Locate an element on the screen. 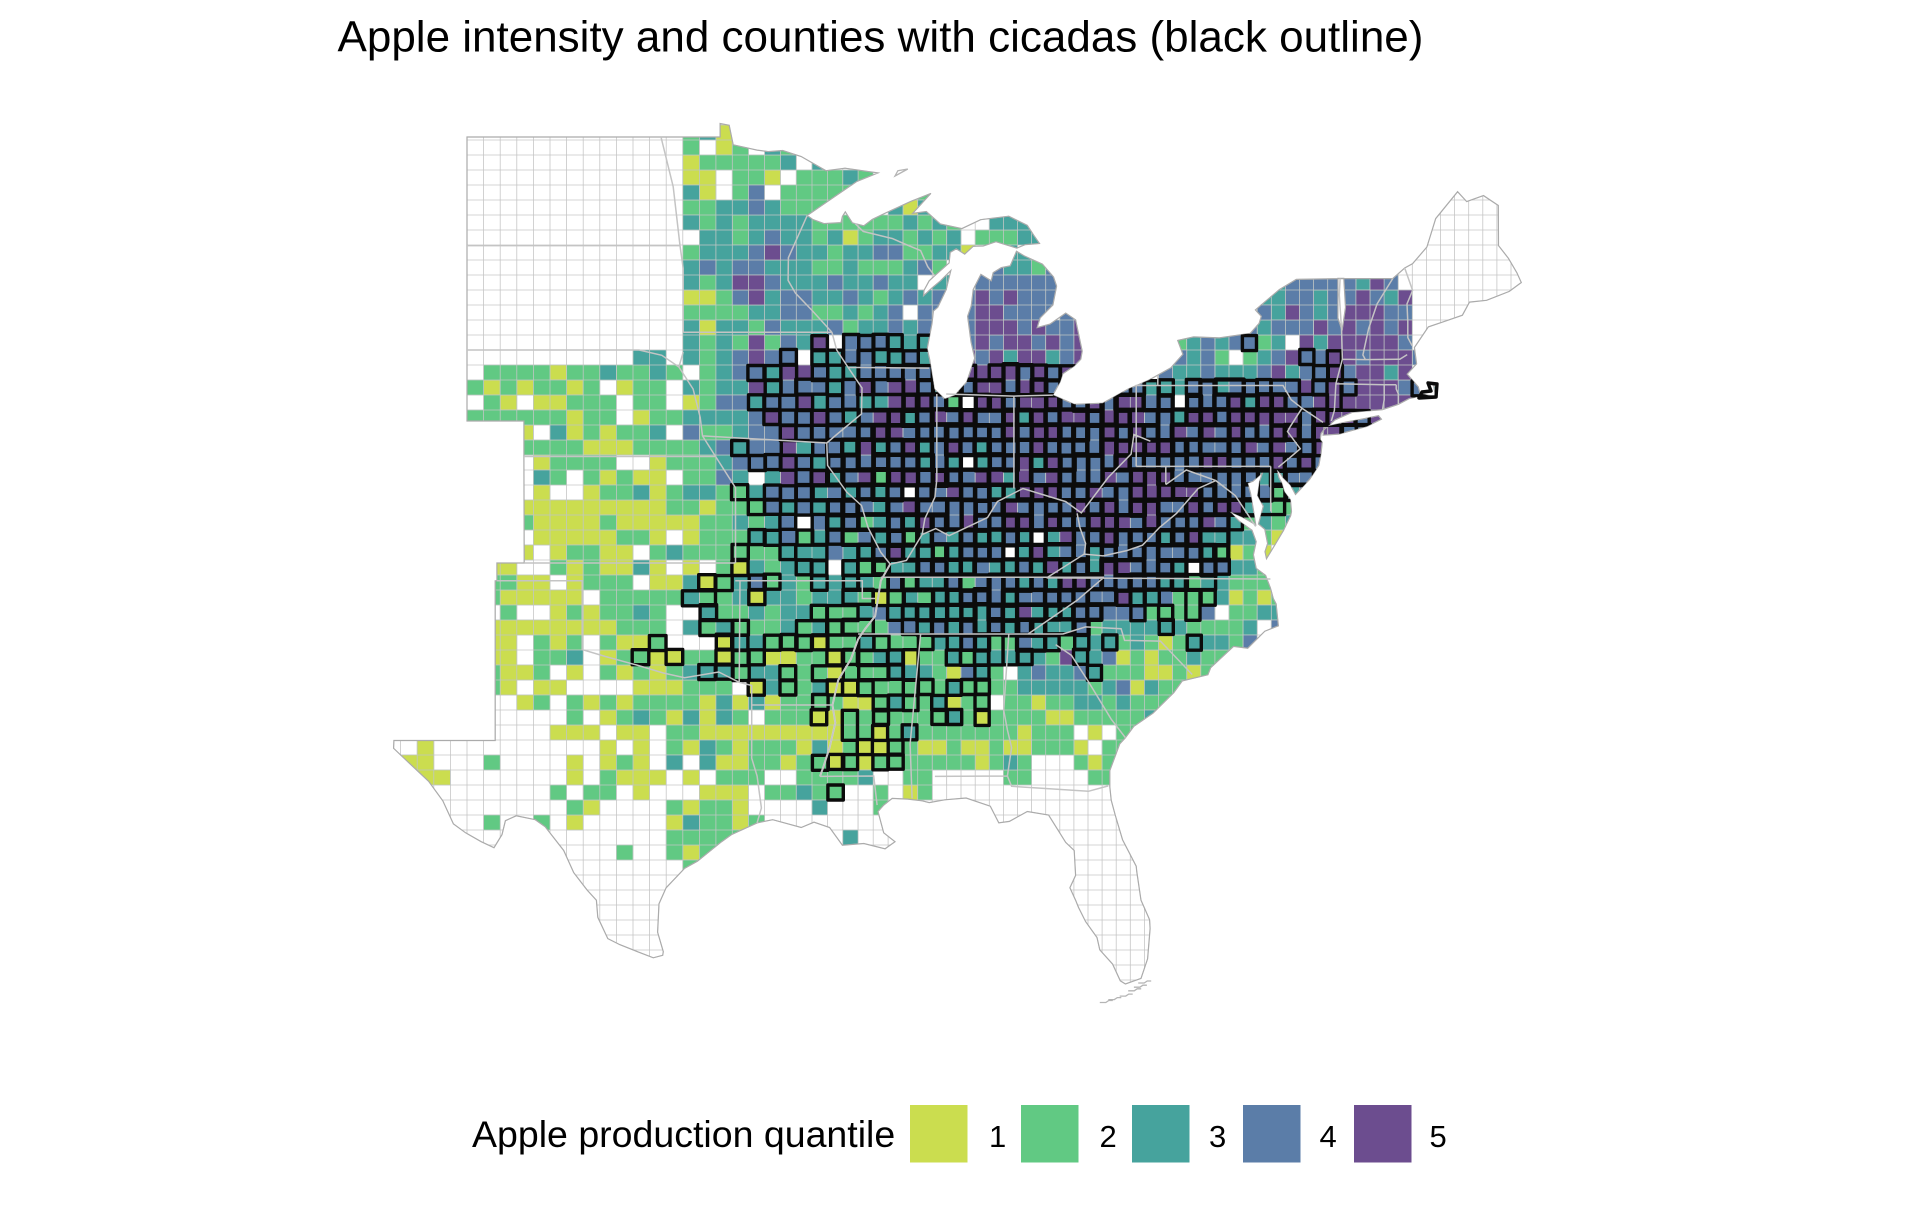 The height and width of the screenshot is (1205, 1920). svg-text: 4 is located at coordinates (1328, 1136).